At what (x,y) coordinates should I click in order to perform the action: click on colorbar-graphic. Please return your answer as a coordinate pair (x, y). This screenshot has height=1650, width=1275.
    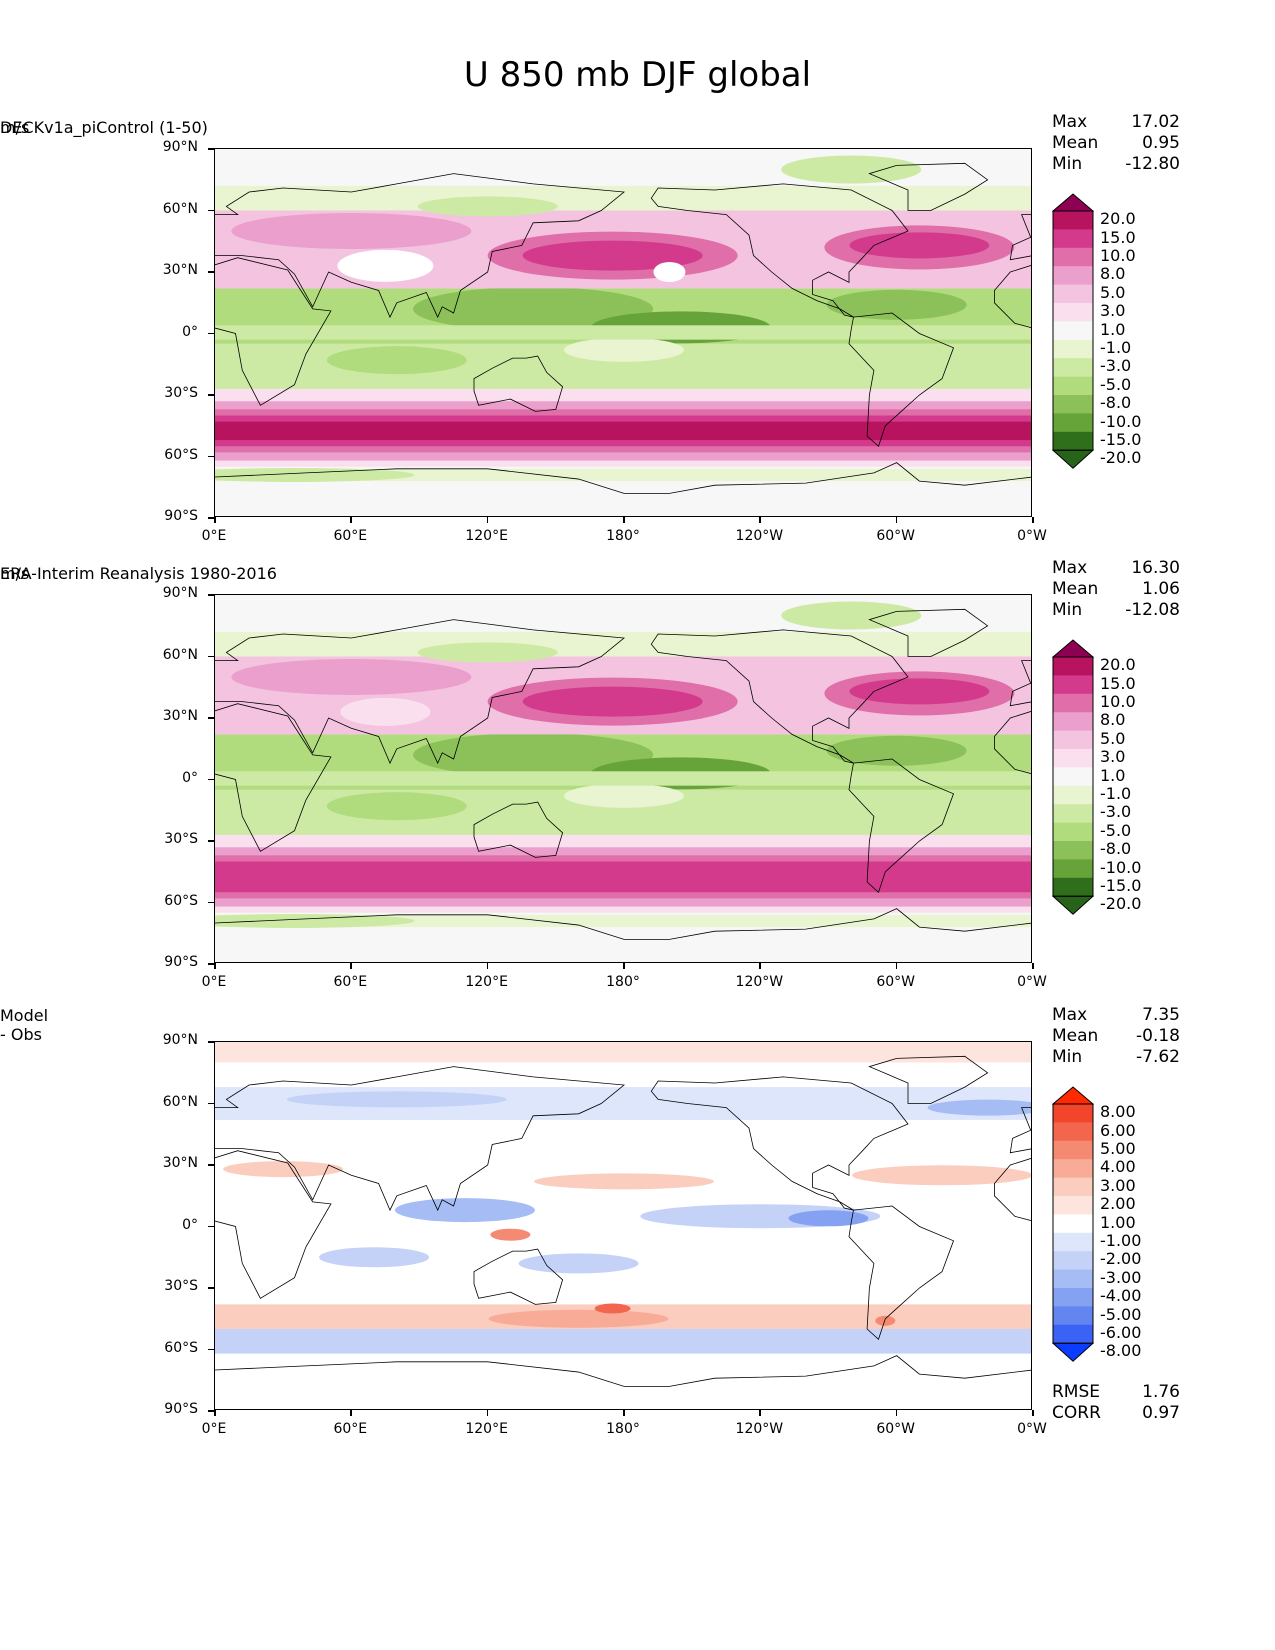
    Looking at the image, I should click on (1073, 1224).